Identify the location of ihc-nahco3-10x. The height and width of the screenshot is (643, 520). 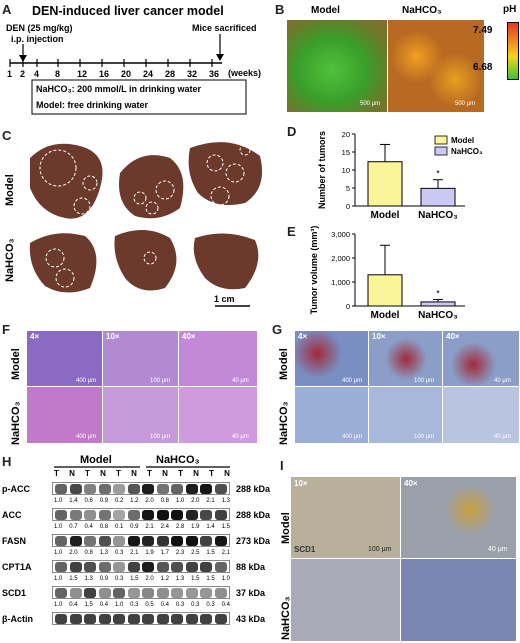
(346, 600).